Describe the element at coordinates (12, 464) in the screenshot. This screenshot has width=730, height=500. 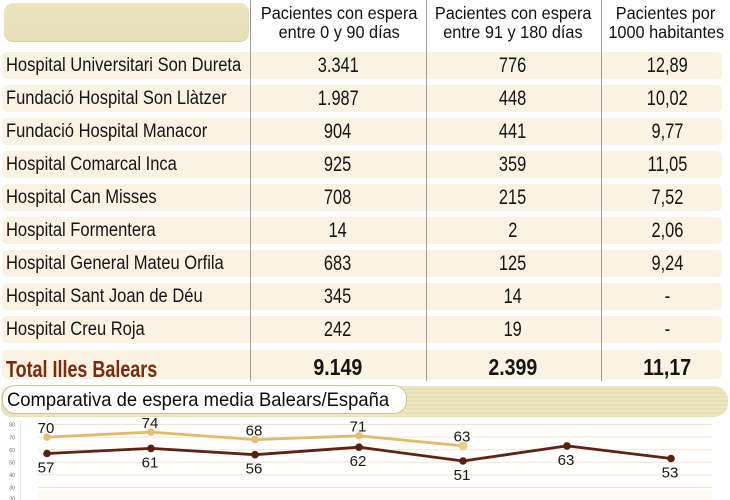
I see `svg-text: 50` at that location.